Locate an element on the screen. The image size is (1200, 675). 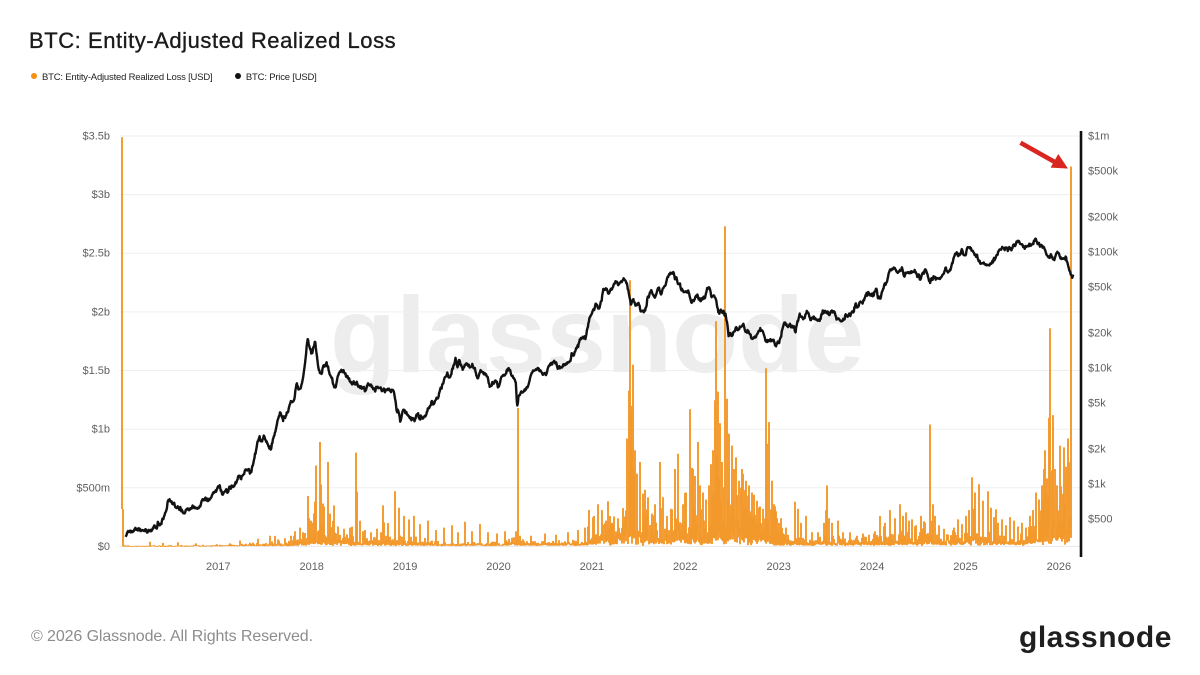
svg-text: 2017 is located at coordinates (218, 567).